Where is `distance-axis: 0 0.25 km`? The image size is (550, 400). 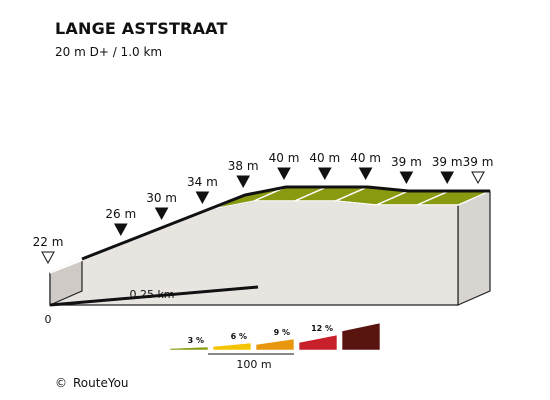
distance-axis: 0 0.25 km is located at coordinates (110, 307).